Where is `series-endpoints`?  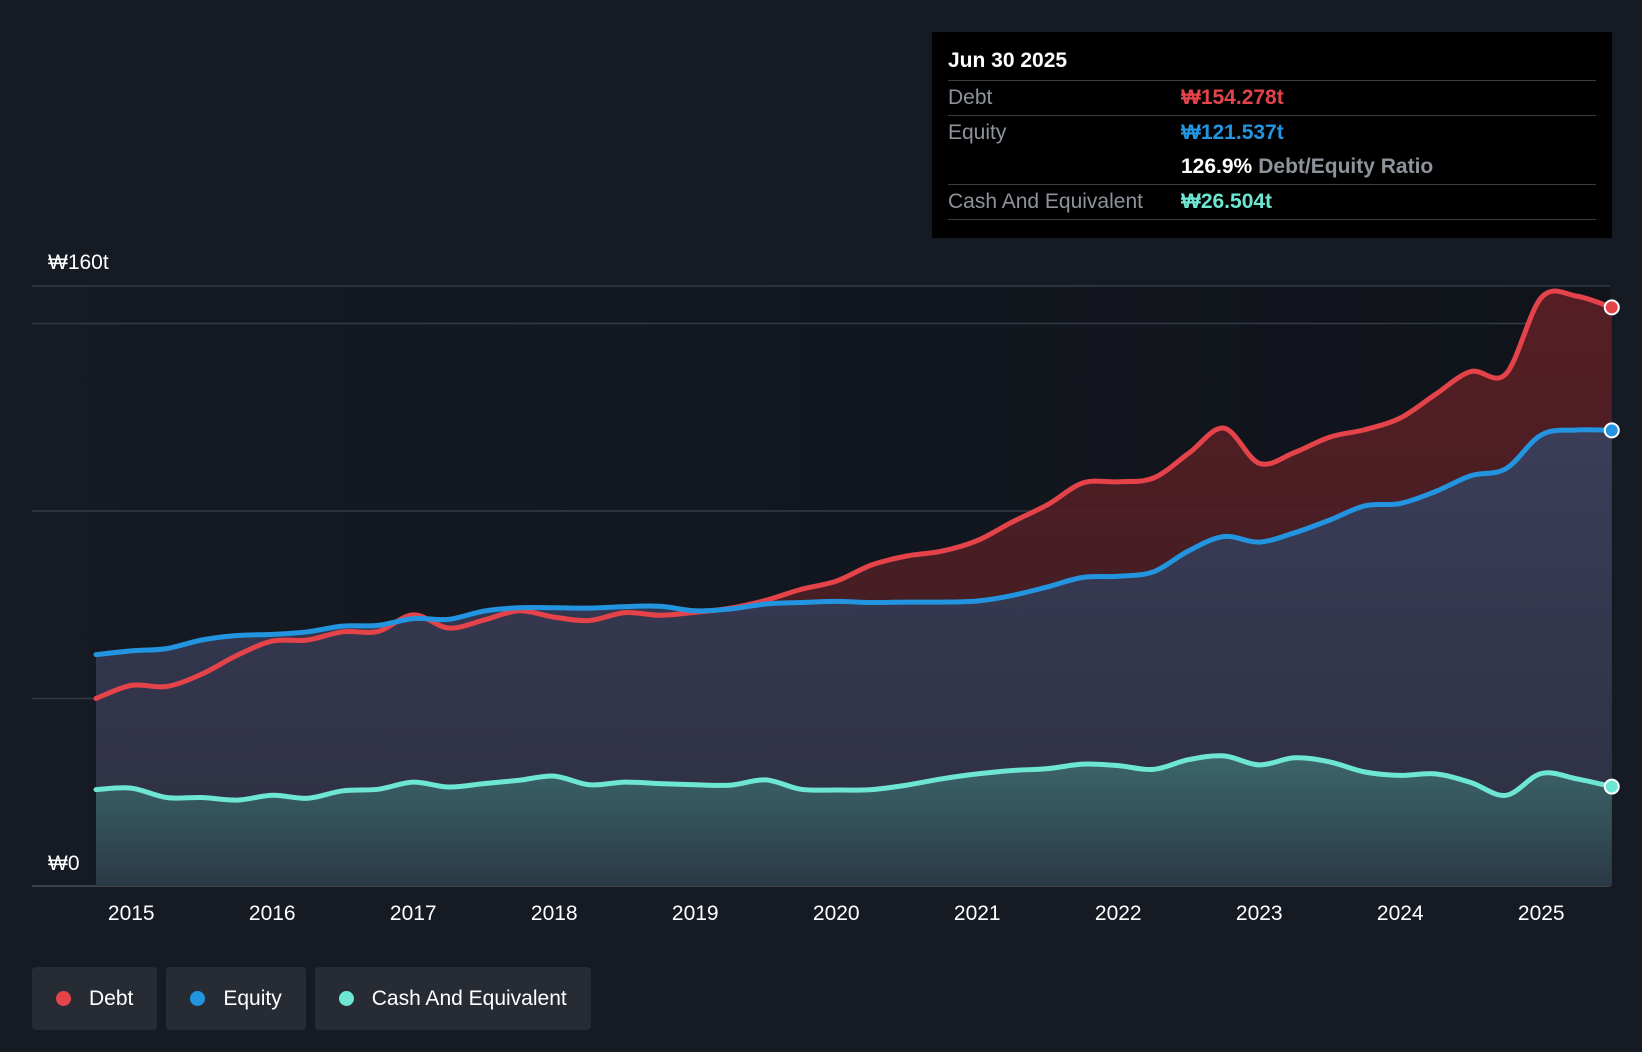
series-endpoints is located at coordinates (1611, 547).